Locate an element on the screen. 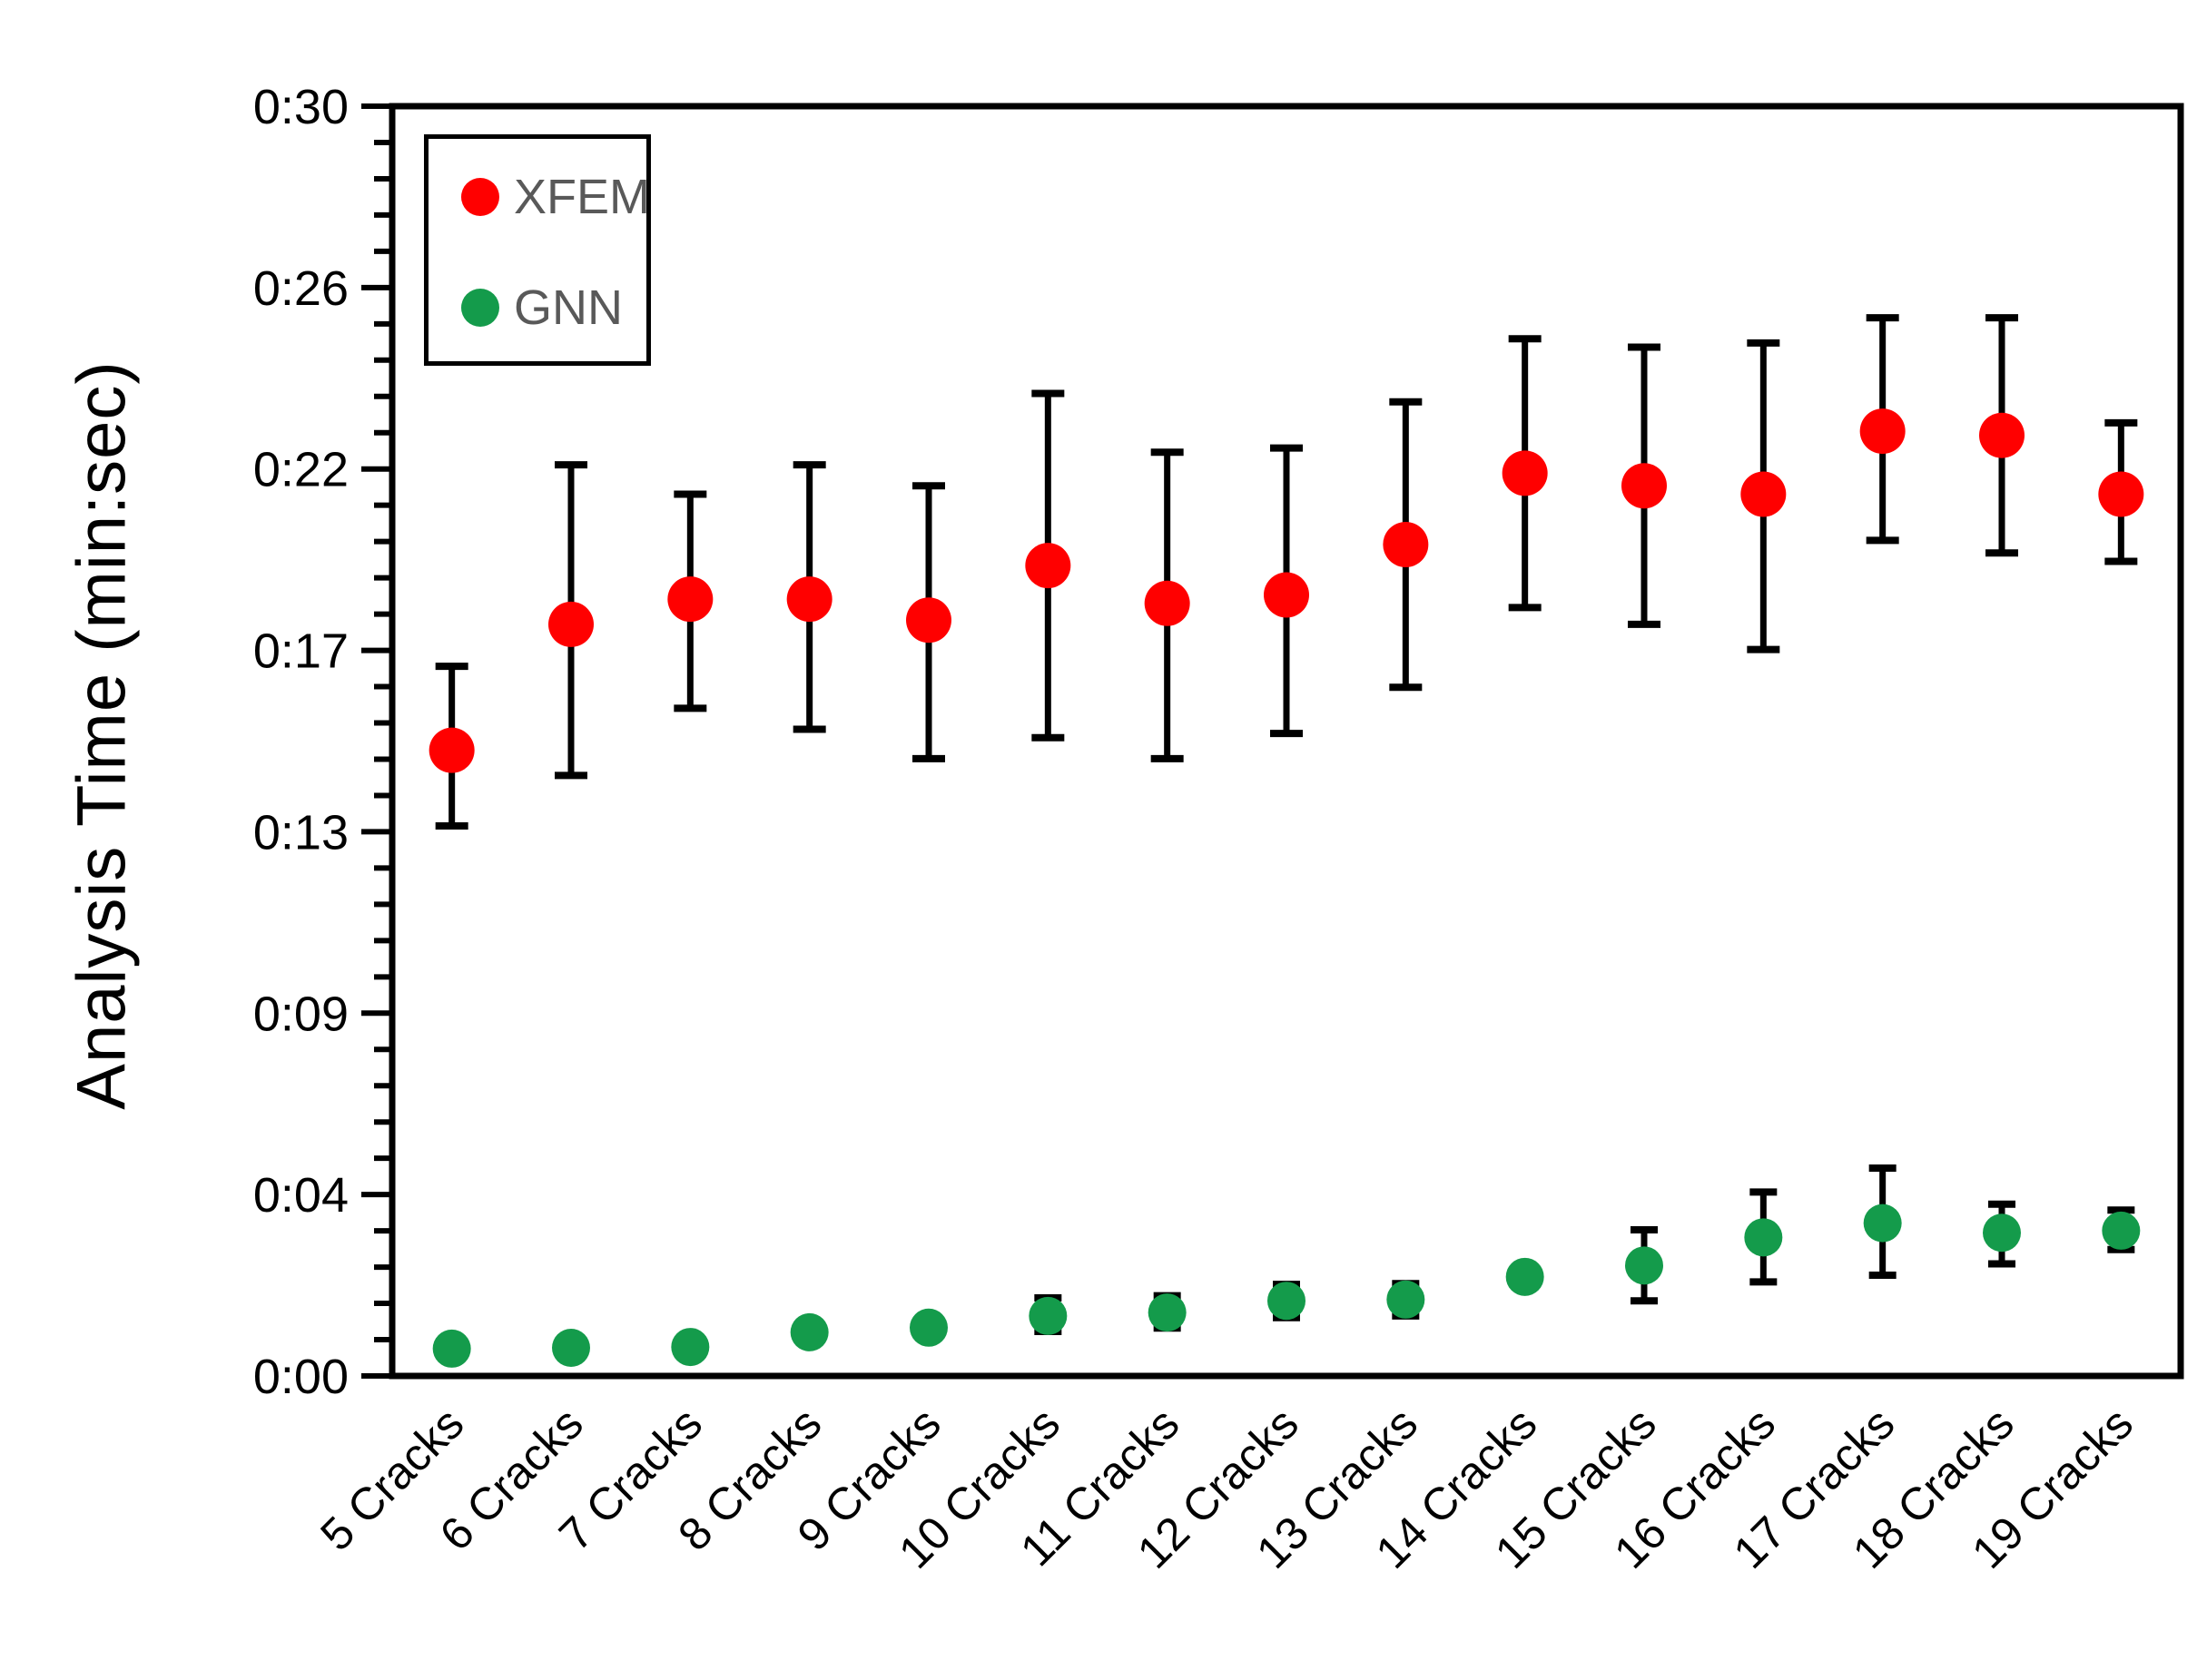 Image resolution: width=2207 pixels, height=1680 pixels. y-tick-label: 0:30 is located at coordinates (301, 107).